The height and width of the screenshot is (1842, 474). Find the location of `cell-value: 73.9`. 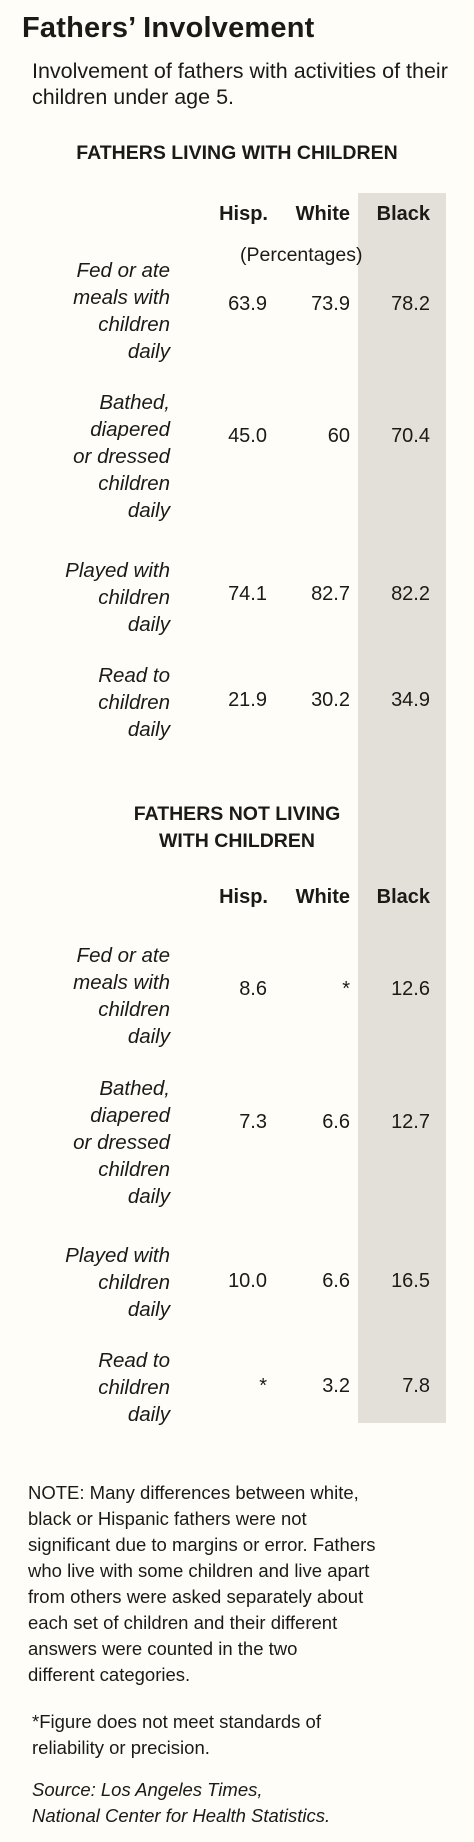

cell-value: 73.9 is located at coordinates (330, 304).